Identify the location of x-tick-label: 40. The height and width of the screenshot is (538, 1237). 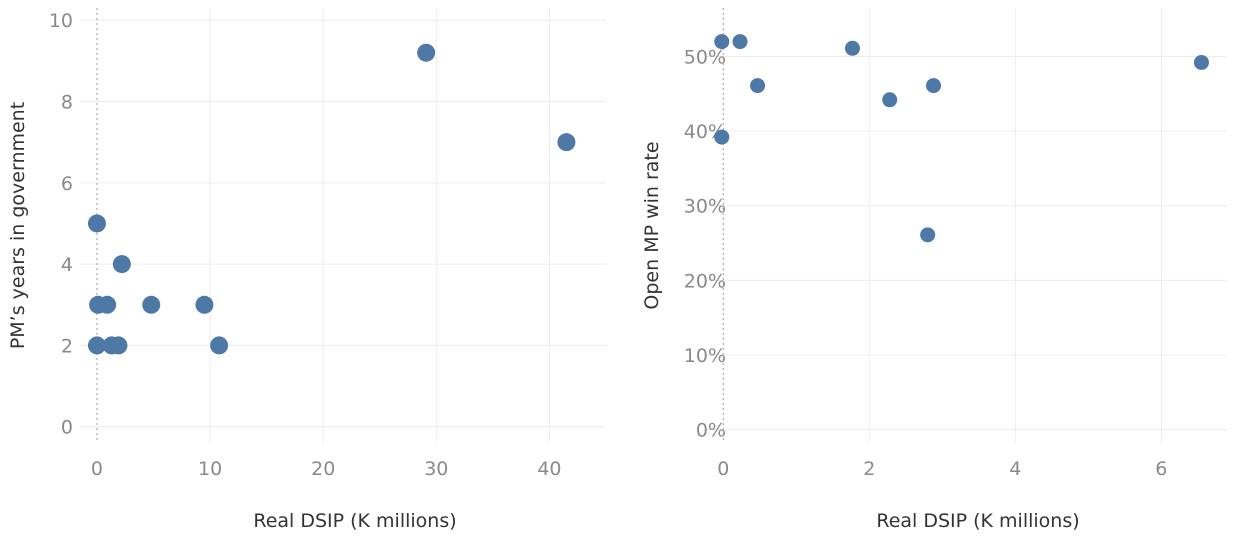
(549, 469).